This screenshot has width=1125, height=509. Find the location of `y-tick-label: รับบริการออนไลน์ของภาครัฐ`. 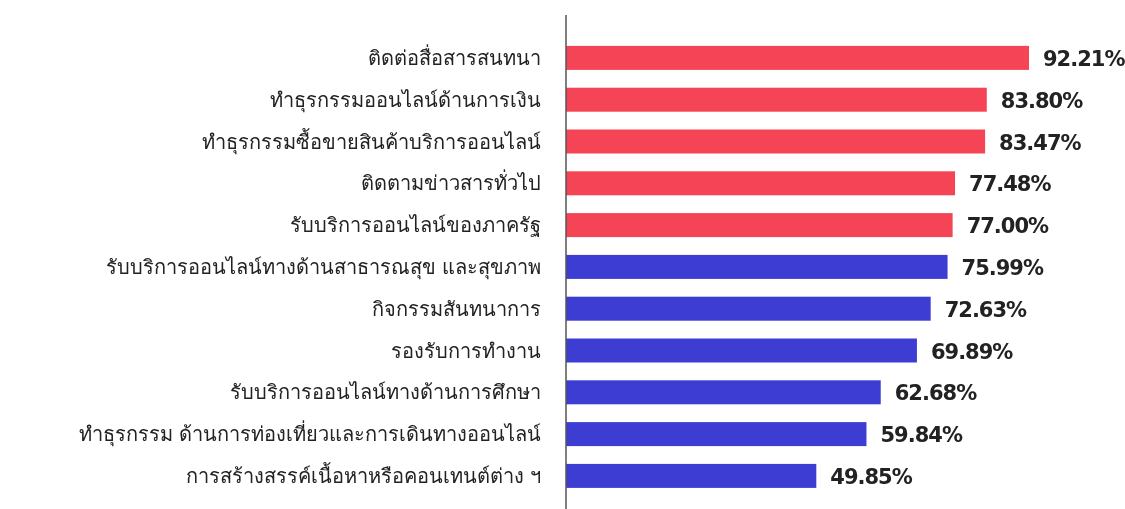

y-tick-label: รับบริการออนไลน์ของภาครัฐ is located at coordinates (415, 225).